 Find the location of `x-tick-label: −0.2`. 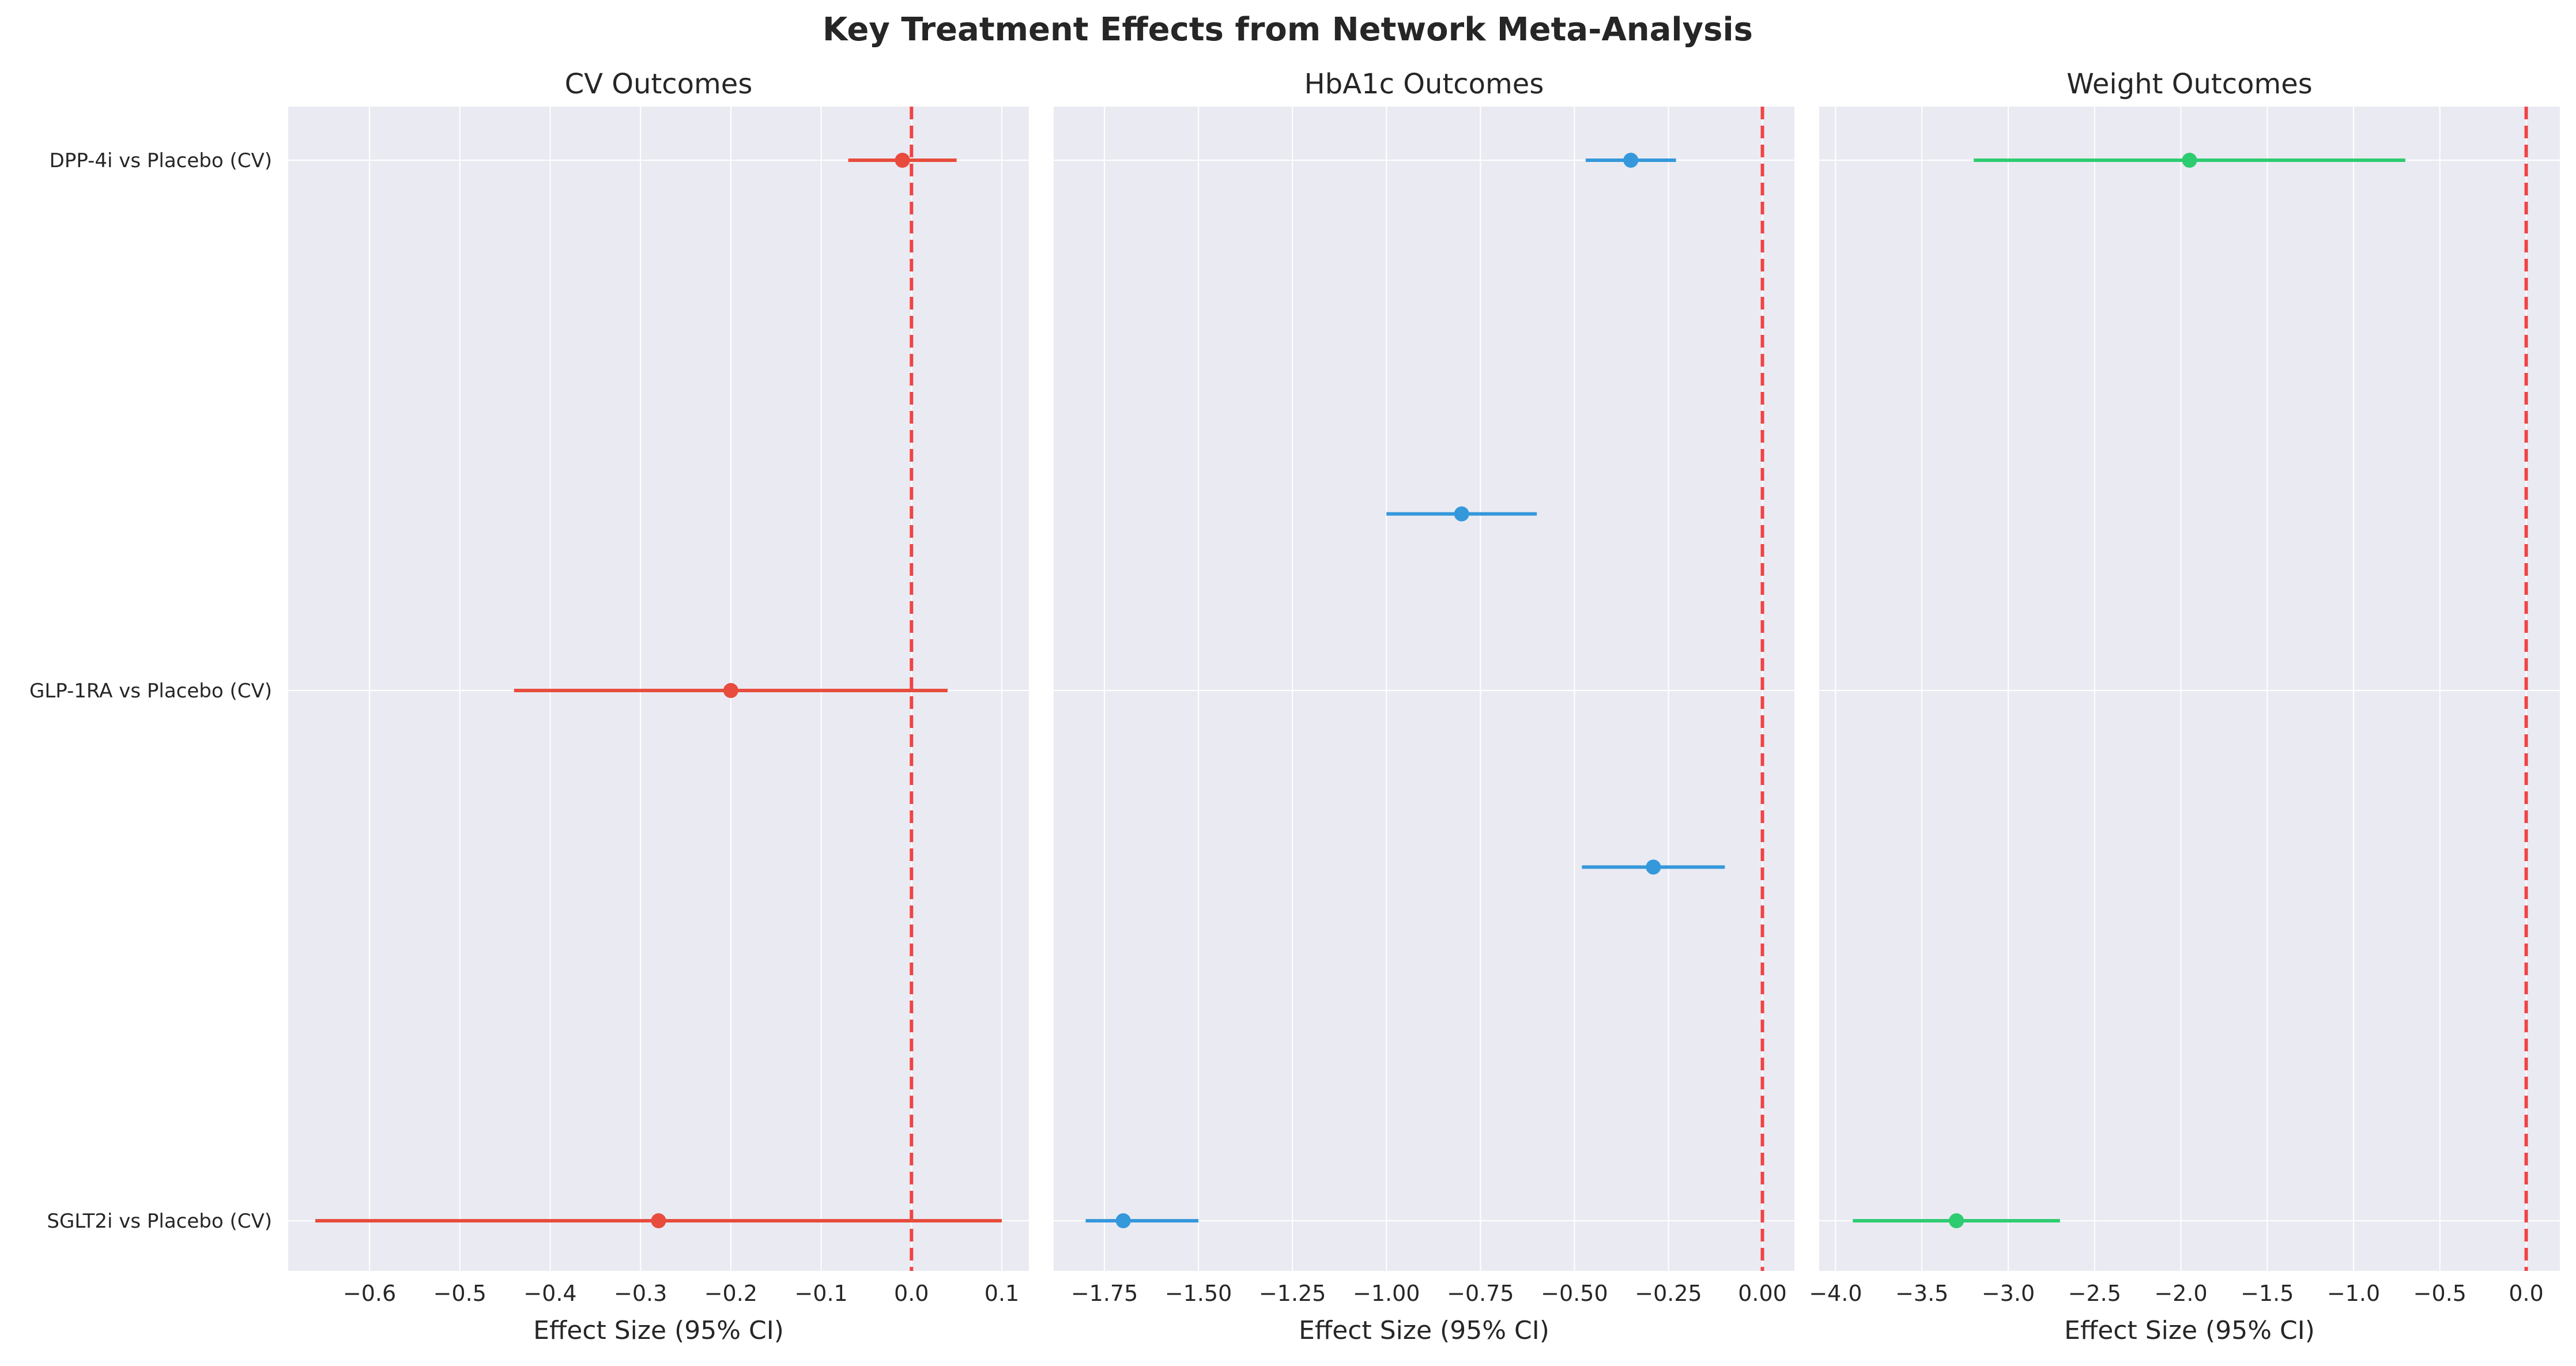

x-tick-label: −0.2 is located at coordinates (730, 1293).